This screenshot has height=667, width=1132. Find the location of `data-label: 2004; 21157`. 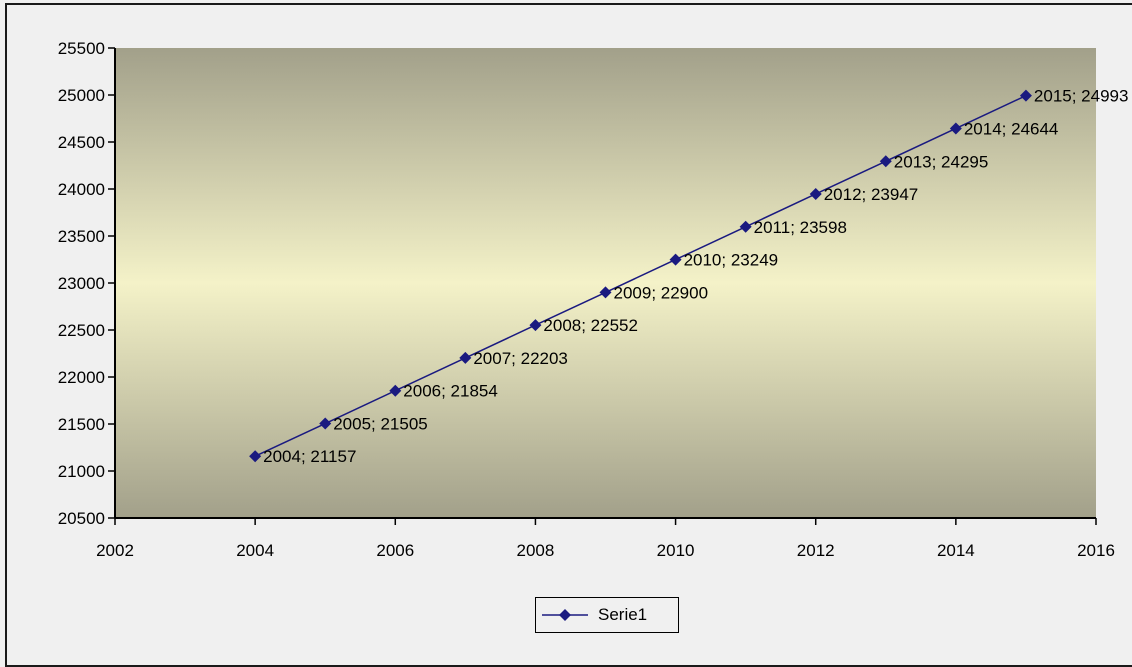

data-label: 2004; 21157 is located at coordinates (309, 456).